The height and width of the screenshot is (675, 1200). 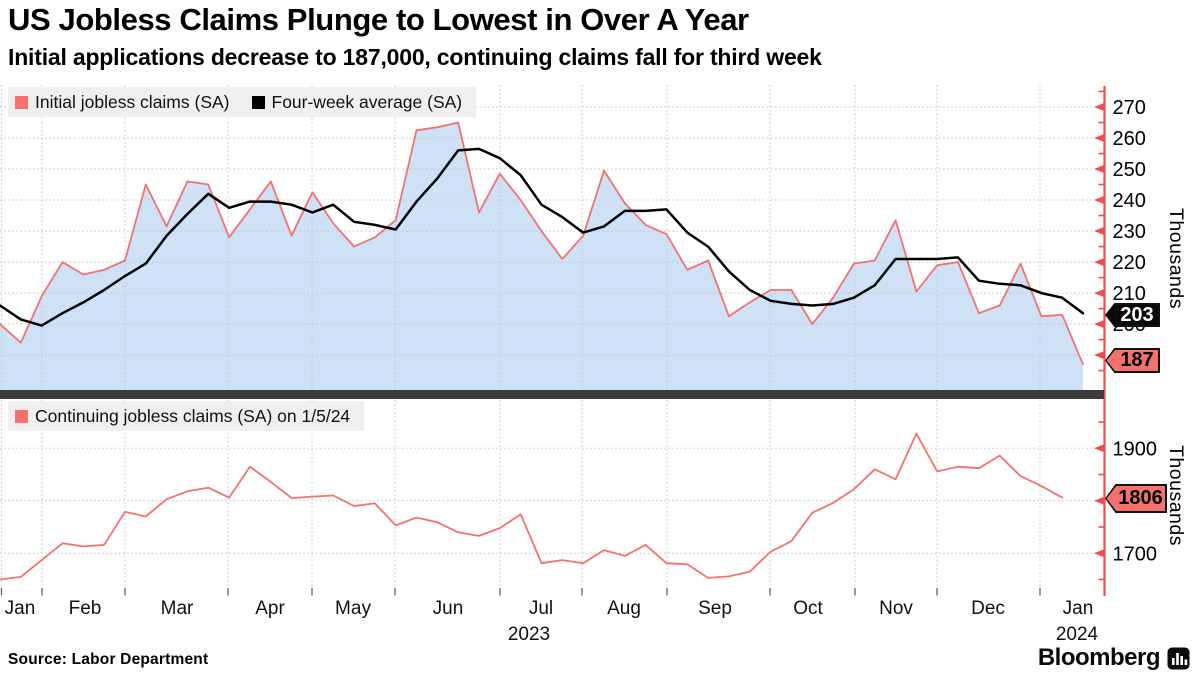 What do you see at coordinates (541, 608) in the screenshot?
I see `x-axis-month-label: Jul` at bounding box center [541, 608].